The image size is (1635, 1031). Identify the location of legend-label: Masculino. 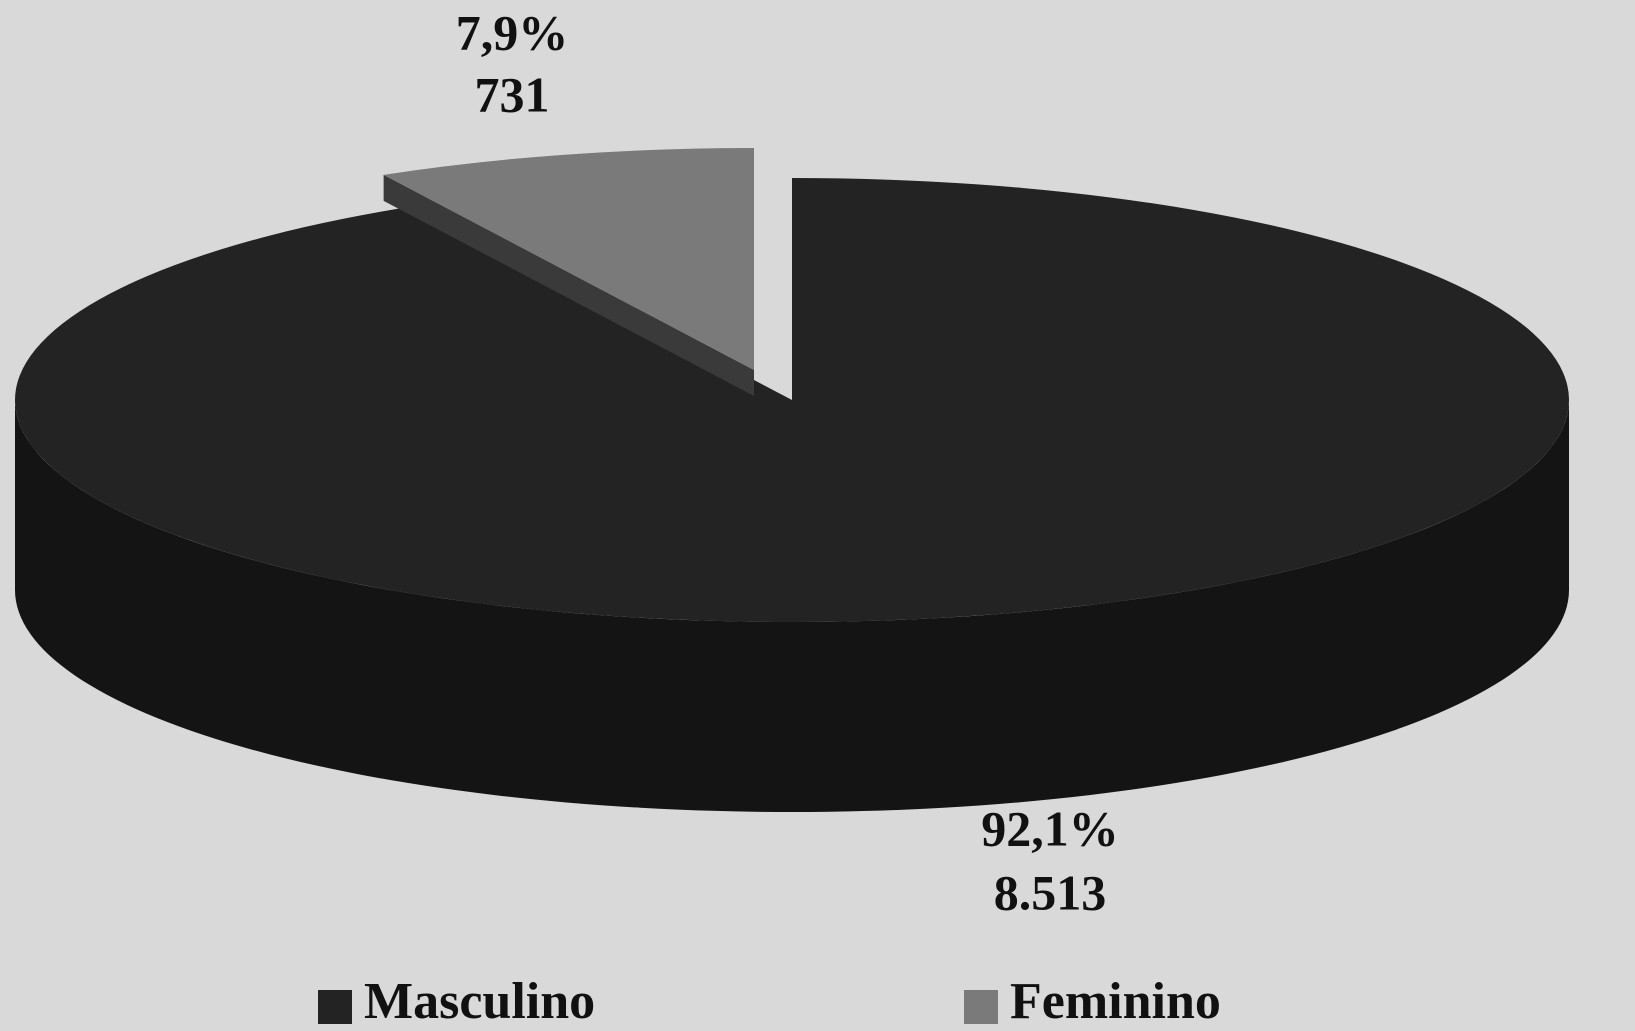
(479, 1001).